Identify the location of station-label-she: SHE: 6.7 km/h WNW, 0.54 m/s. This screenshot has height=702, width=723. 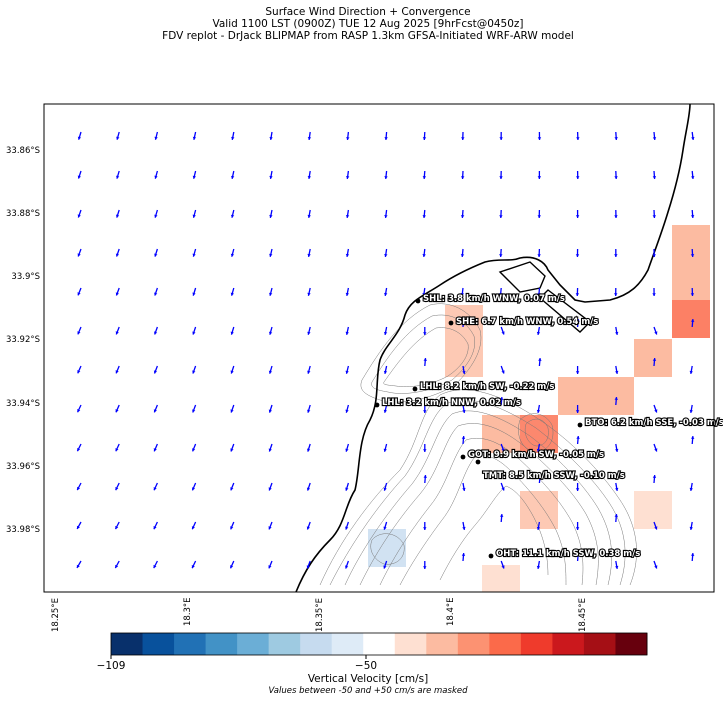
(527, 322).